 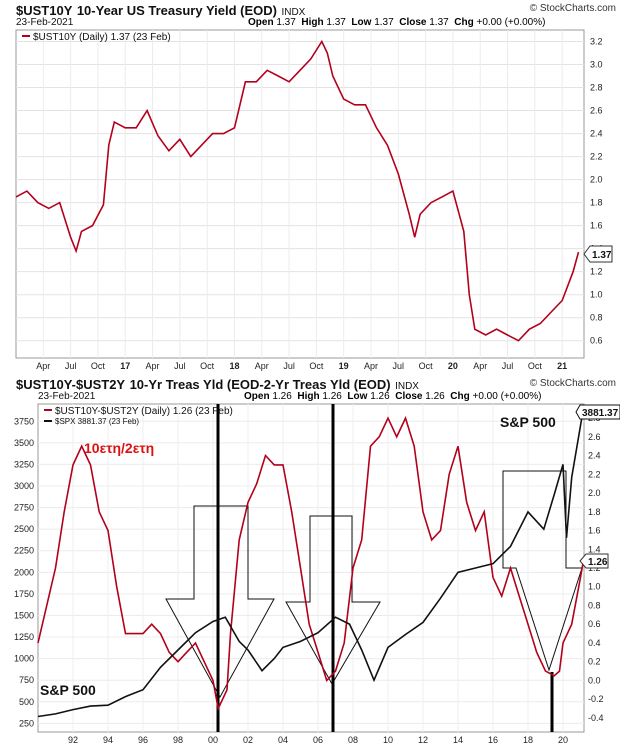 I want to click on bottom-legend-spread: $UST10Y-$UST2Y (Daily) 1.26 (23 Feb), so click(x=144, y=411).